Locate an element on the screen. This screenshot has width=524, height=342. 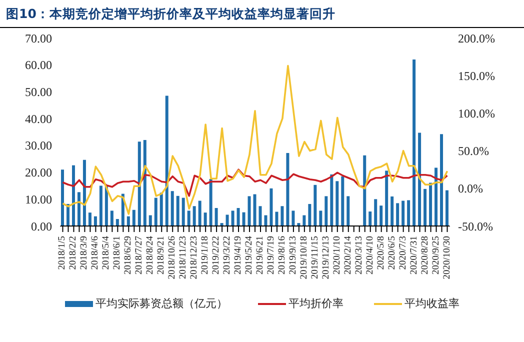
x-tick-label: 2020/5/8 is located at coordinates (381, 253).